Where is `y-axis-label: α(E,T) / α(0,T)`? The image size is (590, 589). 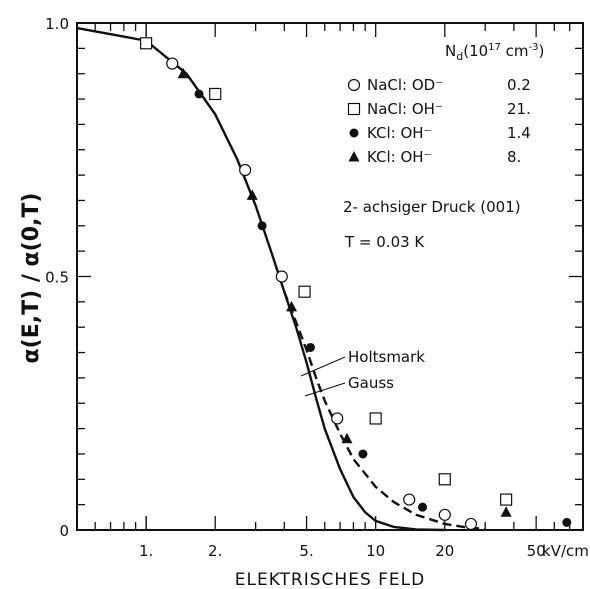 y-axis-label: α(E,T) / α(0,T) is located at coordinates (31, 278).